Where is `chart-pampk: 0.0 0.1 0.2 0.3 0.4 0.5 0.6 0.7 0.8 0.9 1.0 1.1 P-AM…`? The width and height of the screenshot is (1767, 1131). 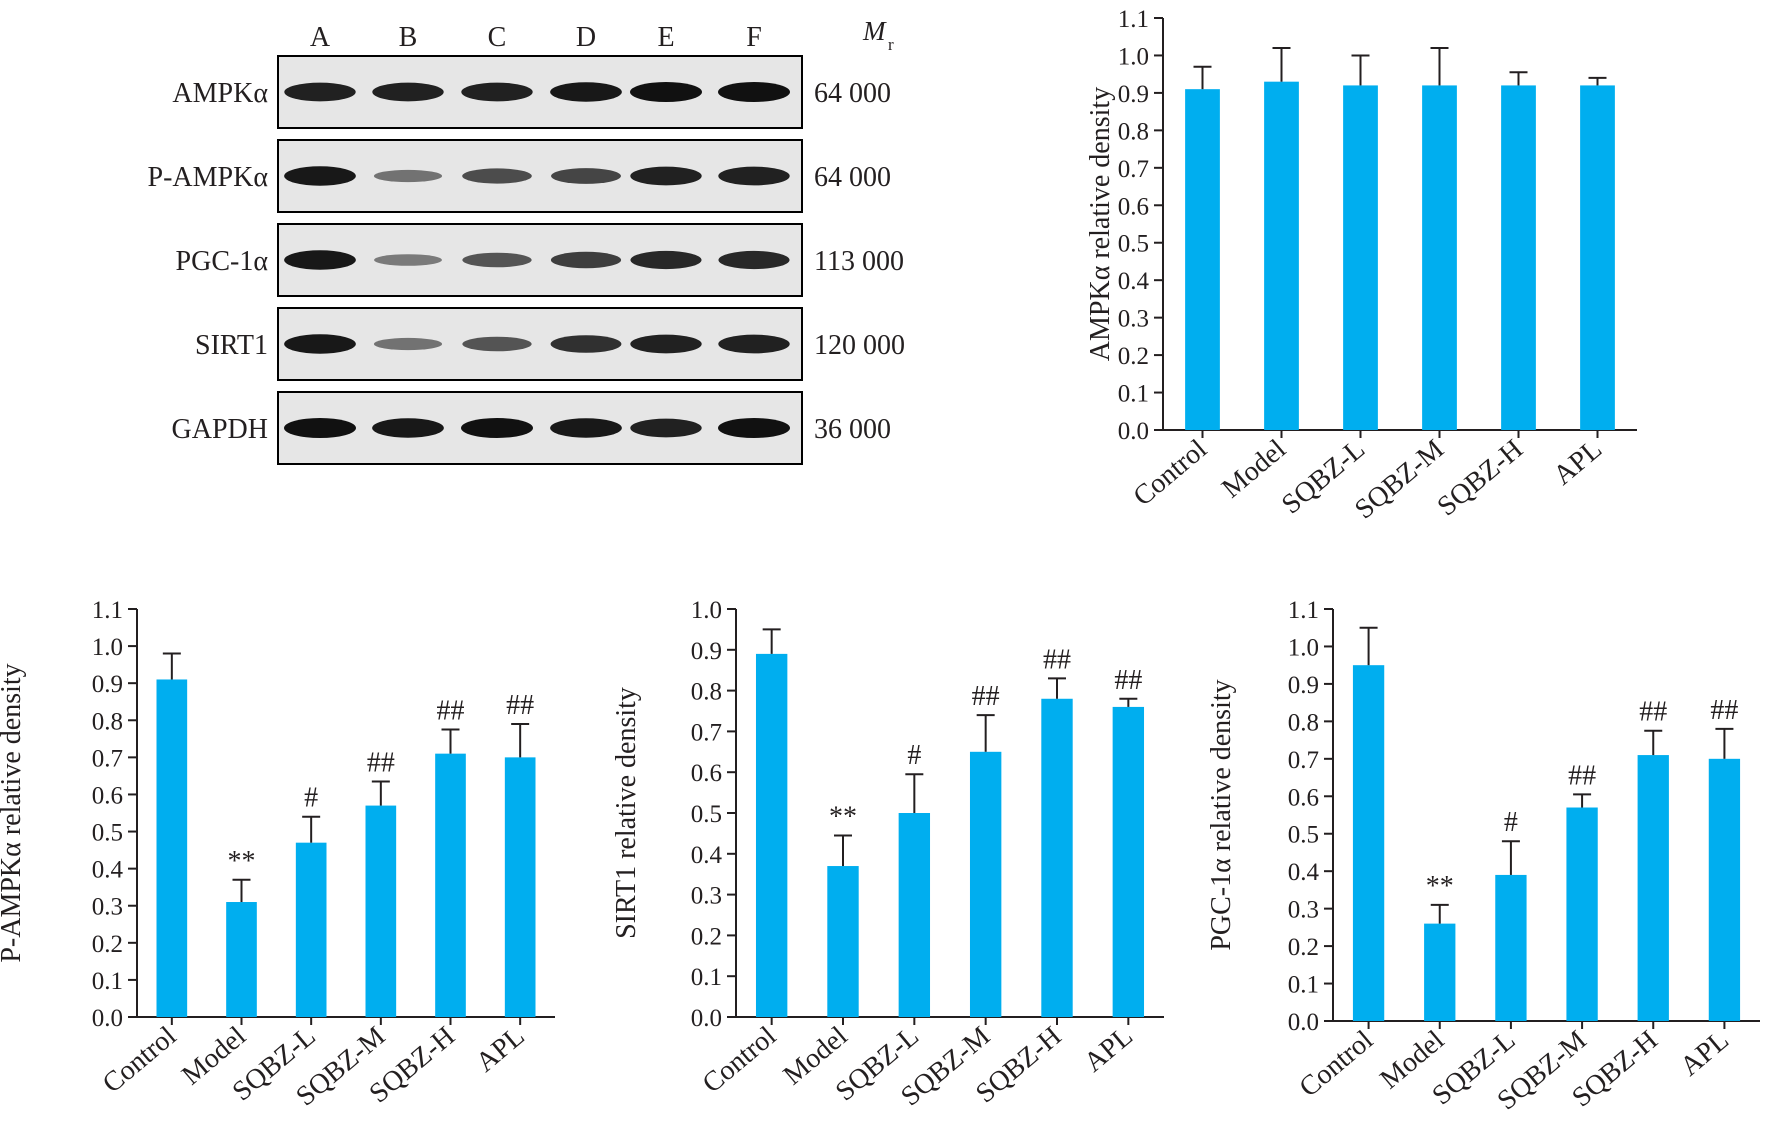
chart-pampk: 0.0 0.1 0.2 0.3 0.4 0.5 0.6 0.7 0.8 0.9 1.0 1.1 P-AM… is located at coordinates (277, 854).